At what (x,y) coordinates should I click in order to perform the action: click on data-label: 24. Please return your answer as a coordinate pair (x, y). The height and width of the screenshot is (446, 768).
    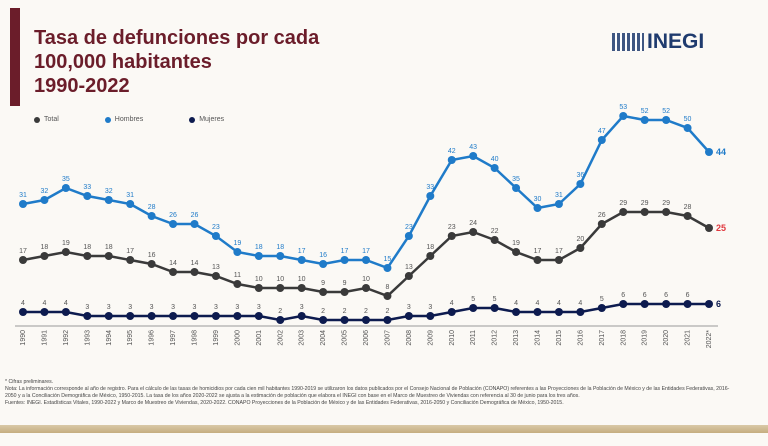
    Looking at the image, I should click on (473, 223).